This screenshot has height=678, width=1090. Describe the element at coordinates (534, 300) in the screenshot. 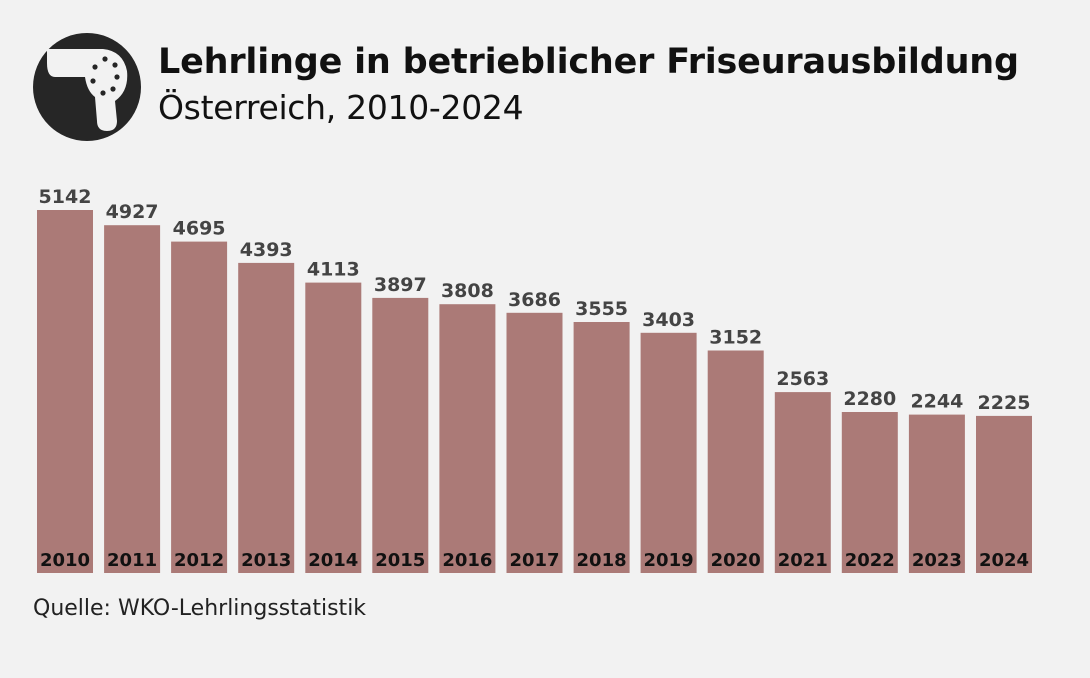

I see `value-label-2017: 3686` at that location.